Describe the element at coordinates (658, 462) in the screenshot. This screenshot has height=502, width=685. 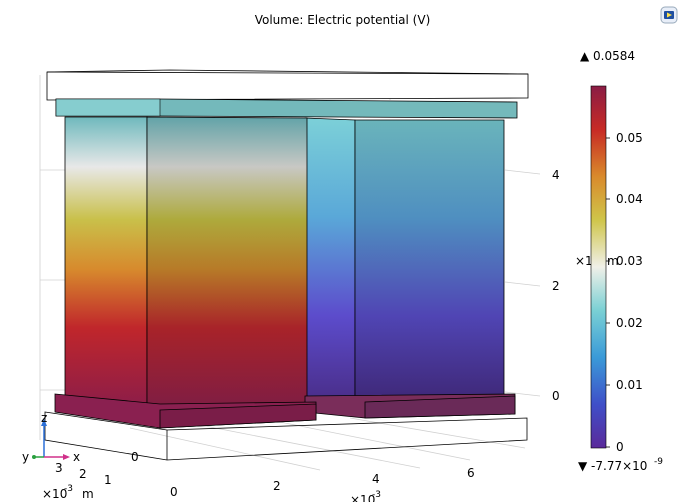
I see `legend-min-exp: -9` at that location.